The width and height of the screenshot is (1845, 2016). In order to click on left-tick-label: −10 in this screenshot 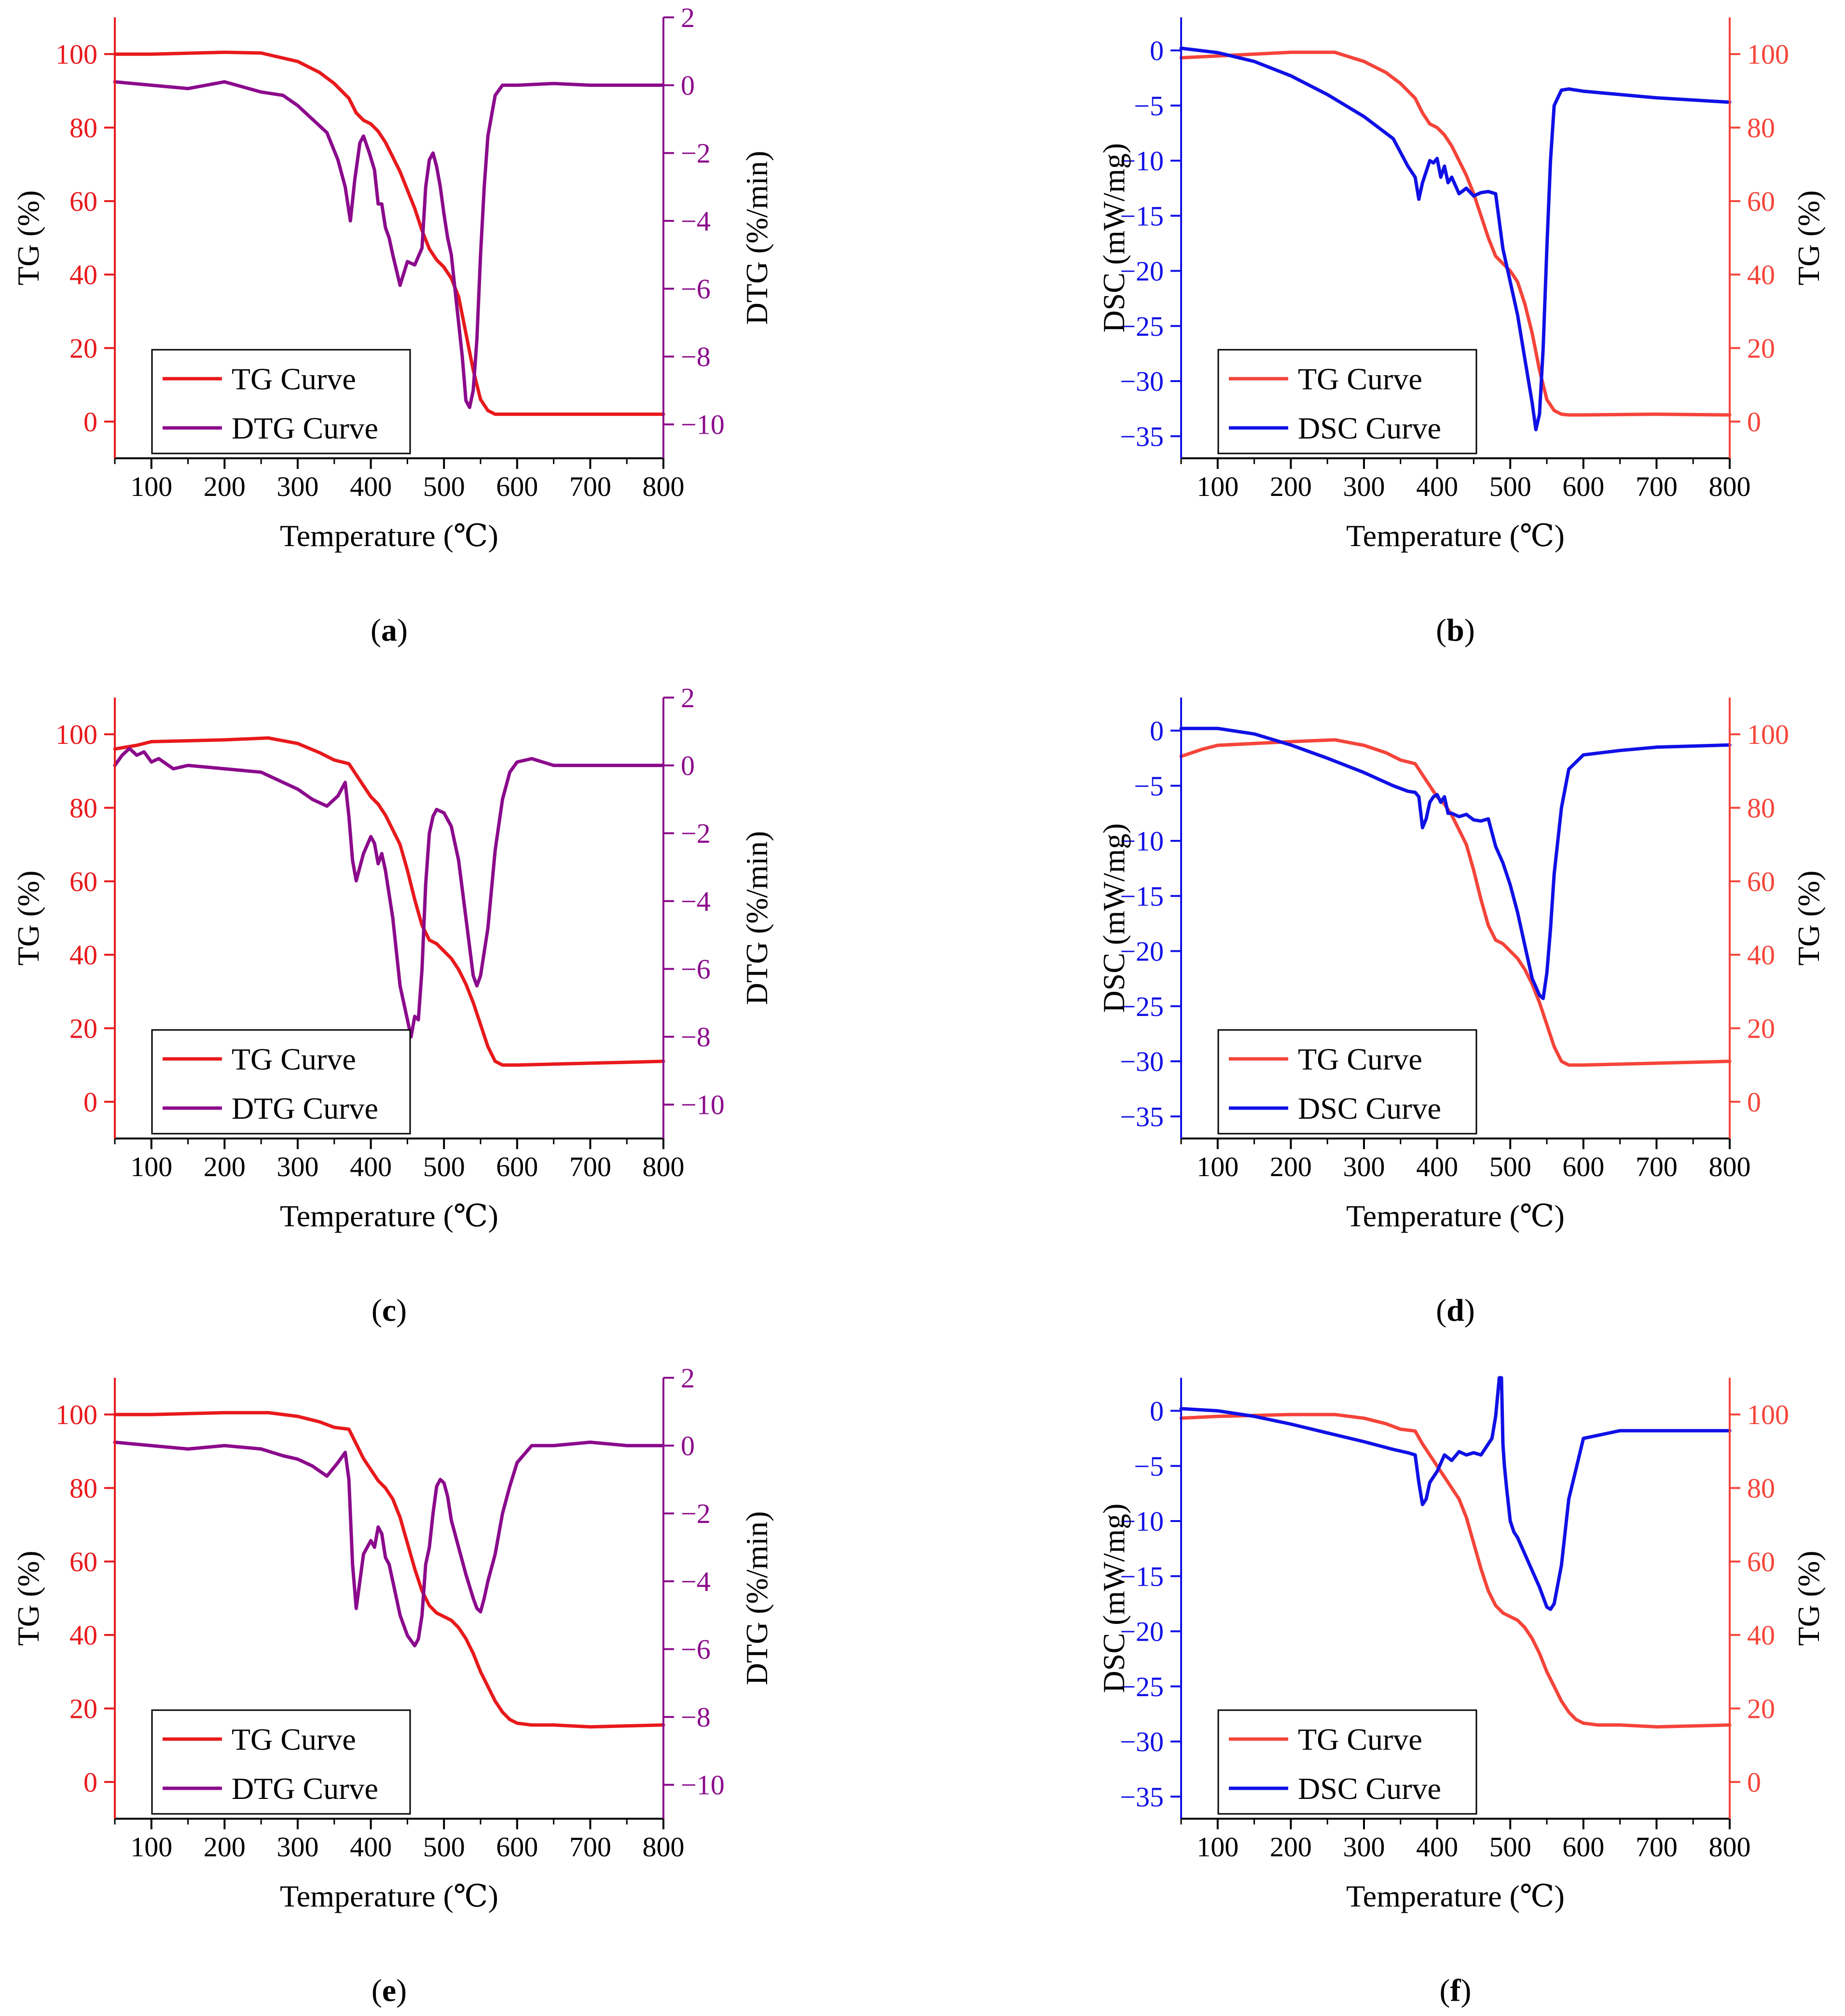, I will do `click(1142, 1521)`.